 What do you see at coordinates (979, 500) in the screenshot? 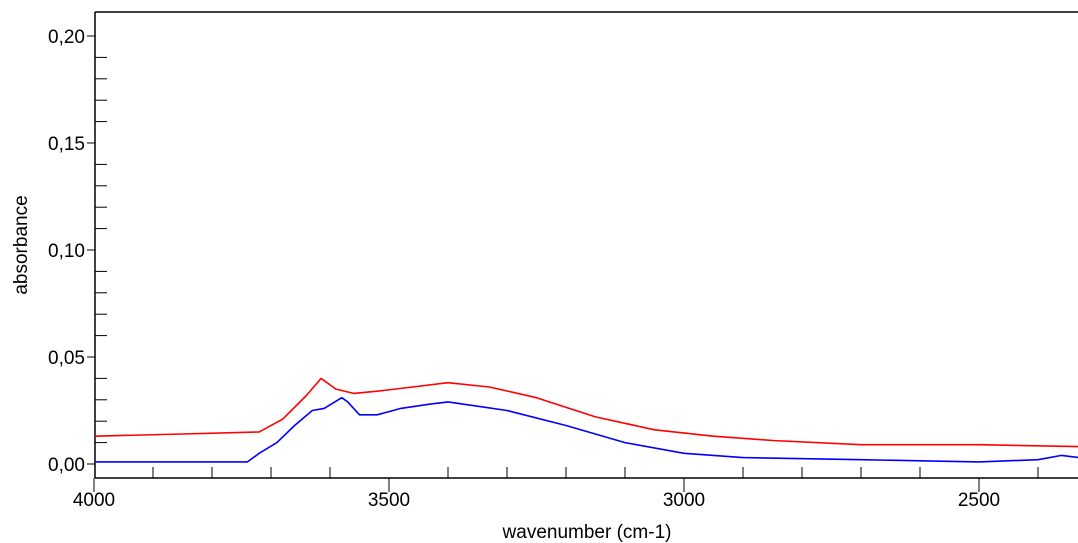
I see `x-tick-label: 2500` at bounding box center [979, 500].